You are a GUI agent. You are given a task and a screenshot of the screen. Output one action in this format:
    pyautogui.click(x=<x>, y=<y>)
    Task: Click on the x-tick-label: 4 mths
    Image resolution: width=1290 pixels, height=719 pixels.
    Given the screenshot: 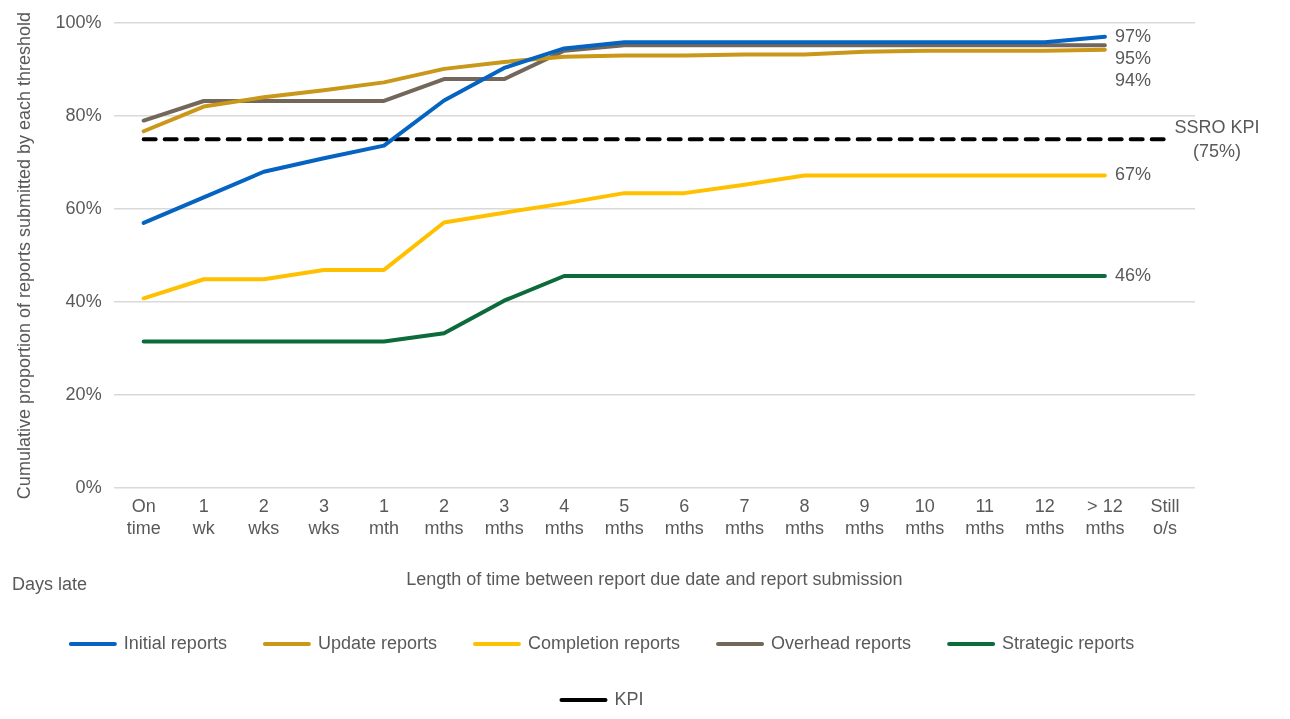 What is the action you would take?
    pyautogui.click(x=564, y=516)
    